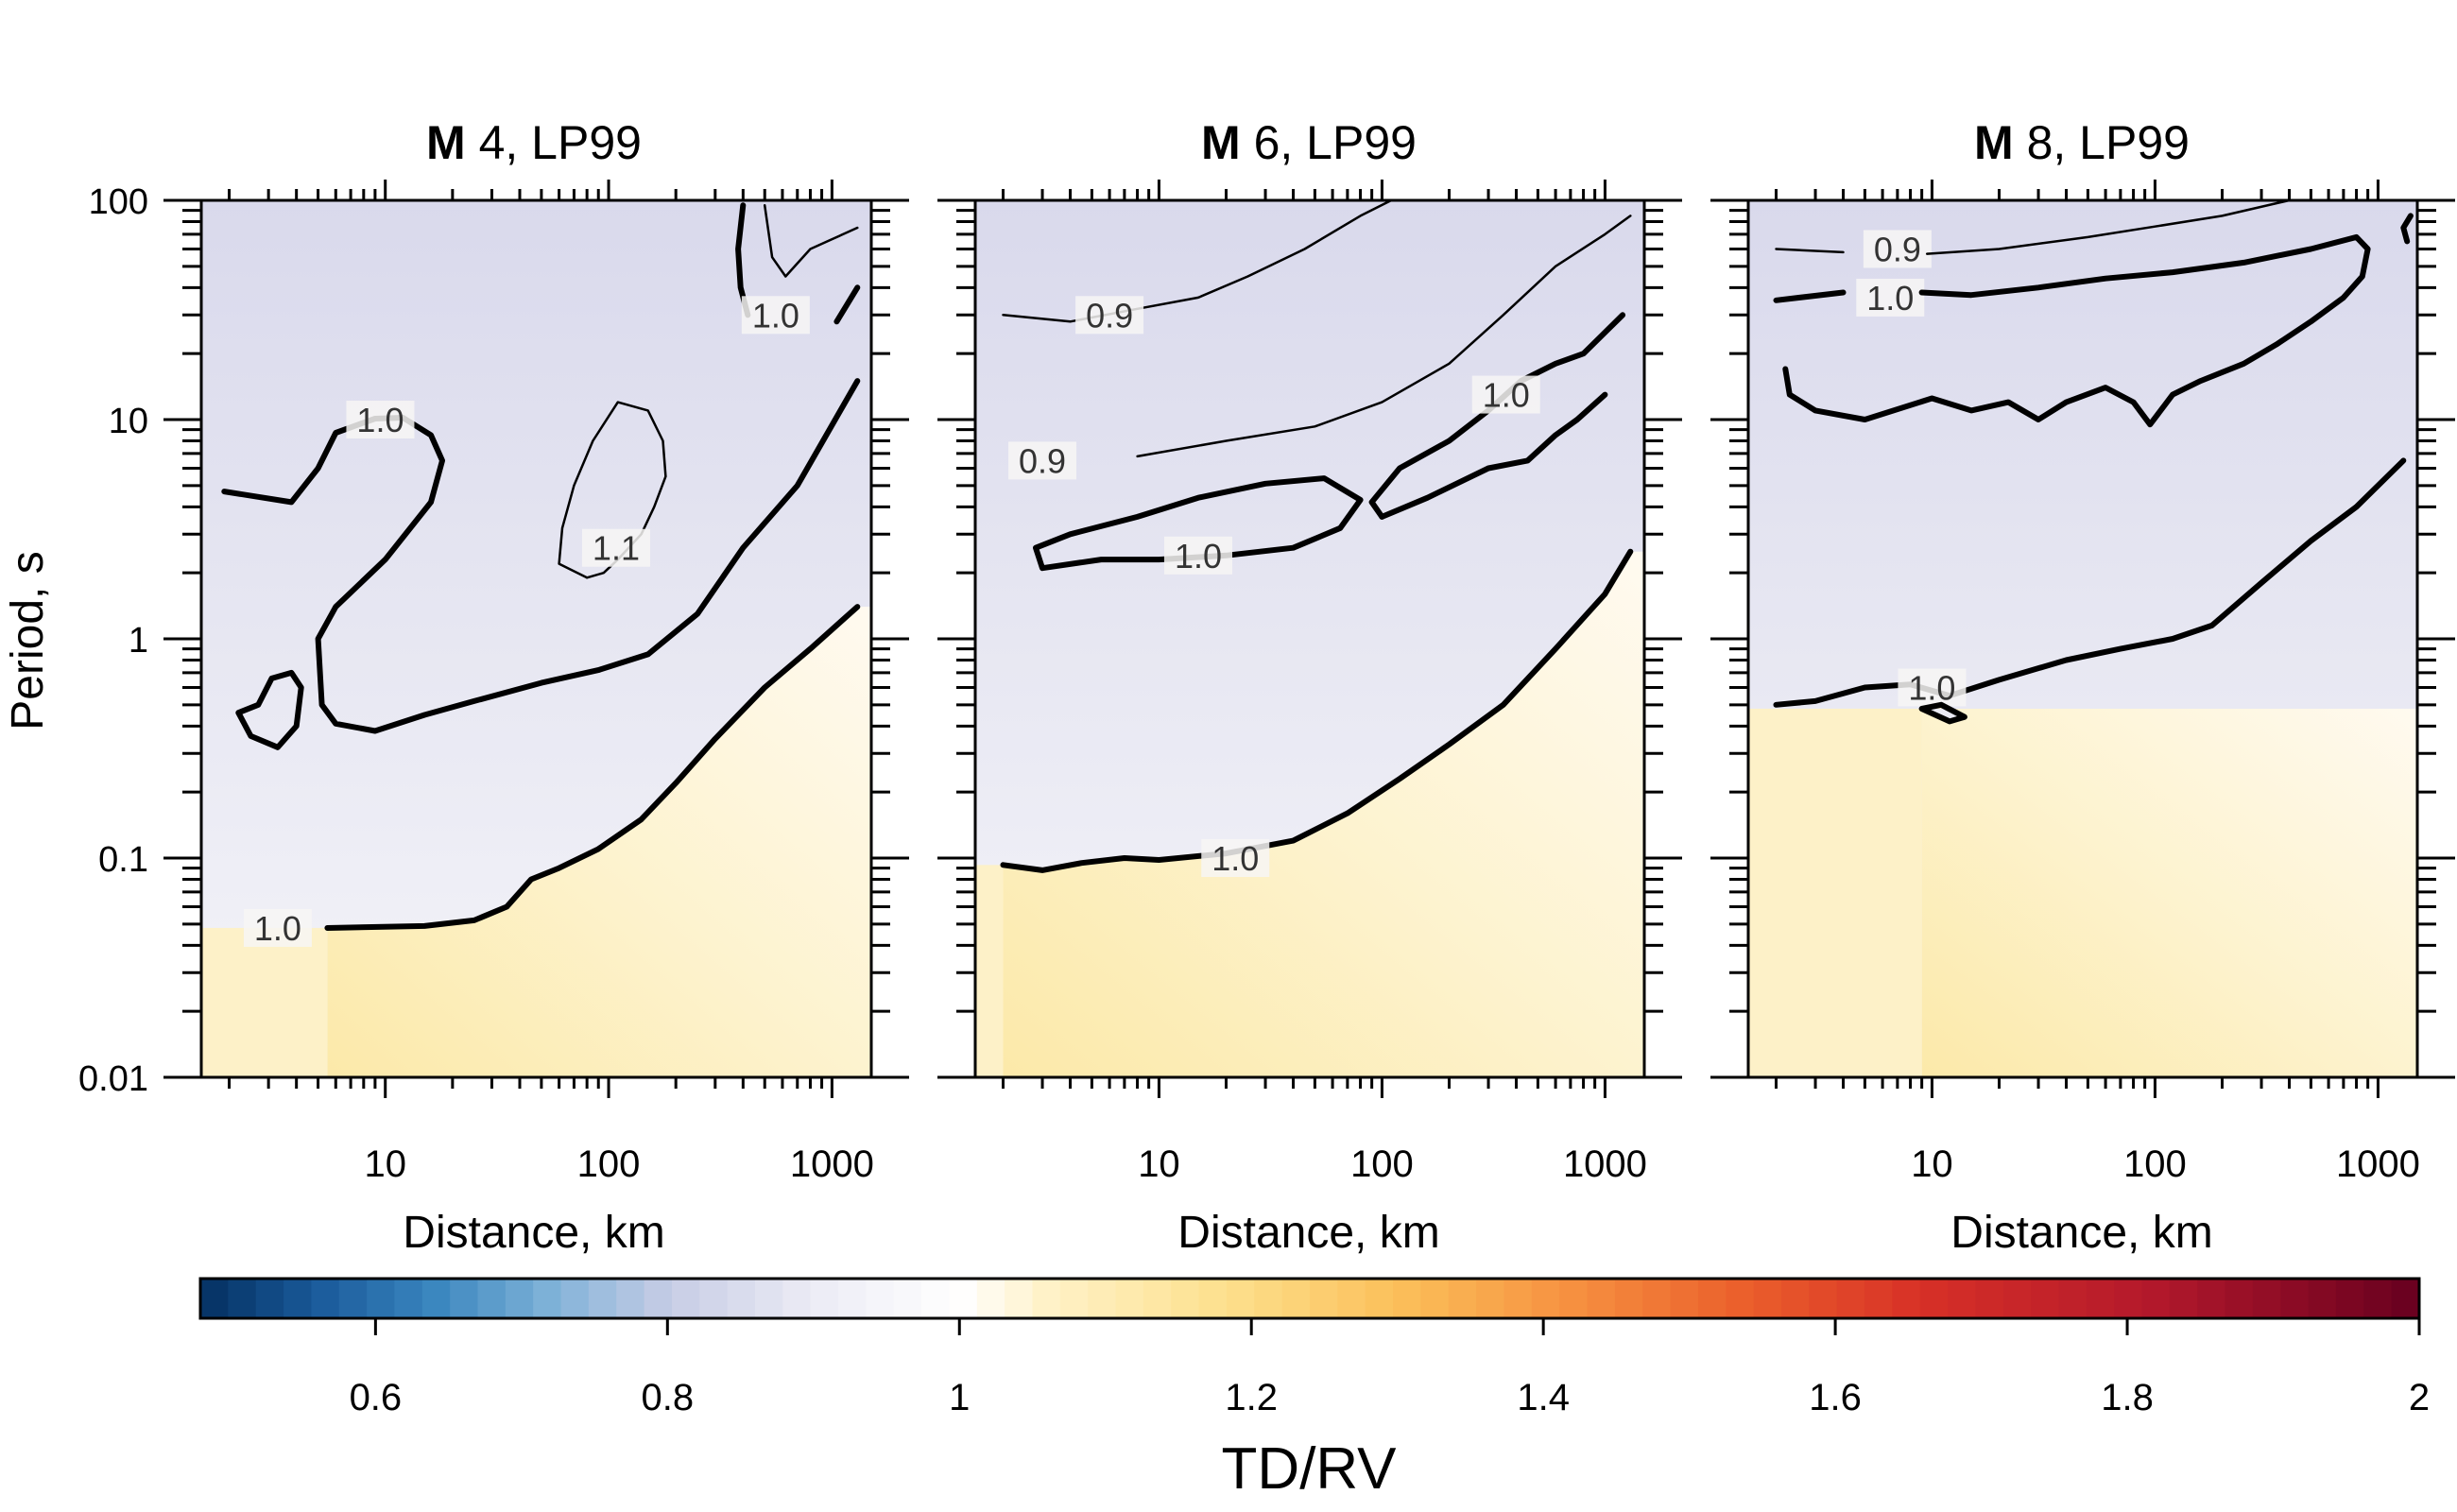 The image size is (2457, 1512). I want to click on colorbar-frame, so click(1309, 1298).